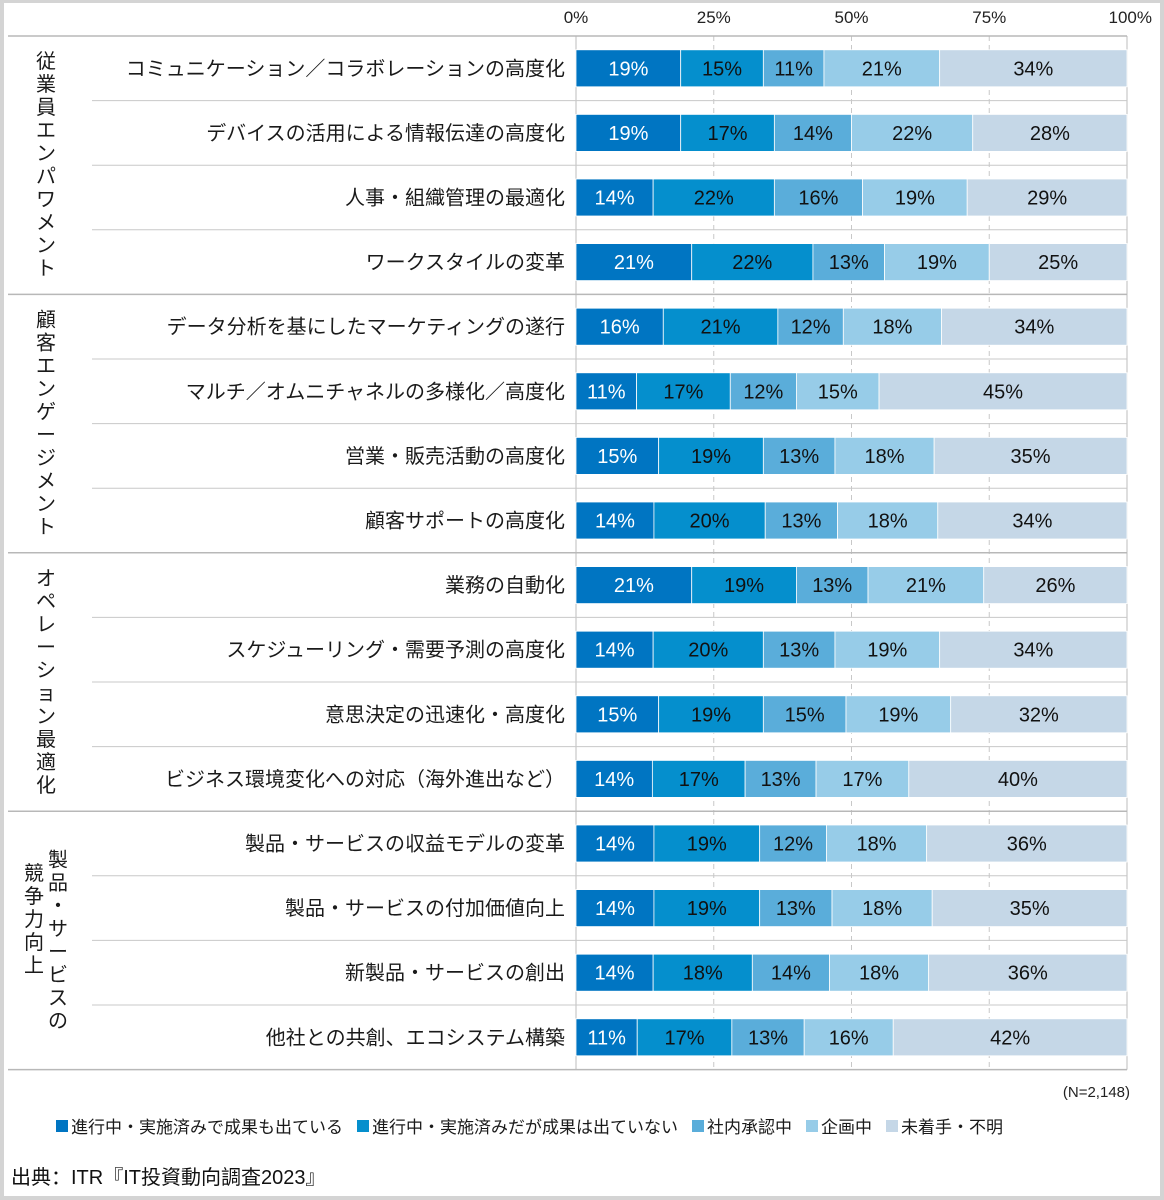 This screenshot has height=1200, width=1164. What do you see at coordinates (752, 263) in the screenshot?
I see `bar-value-label: 22%` at bounding box center [752, 263].